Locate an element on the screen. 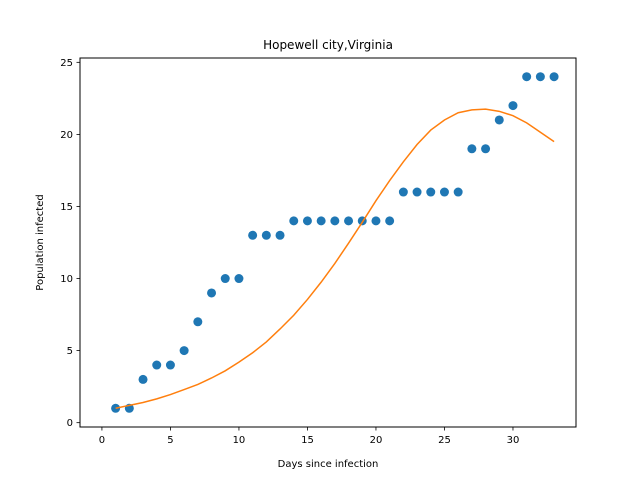 The image size is (640, 480). y-tick-label: 20 is located at coordinates (66, 135).